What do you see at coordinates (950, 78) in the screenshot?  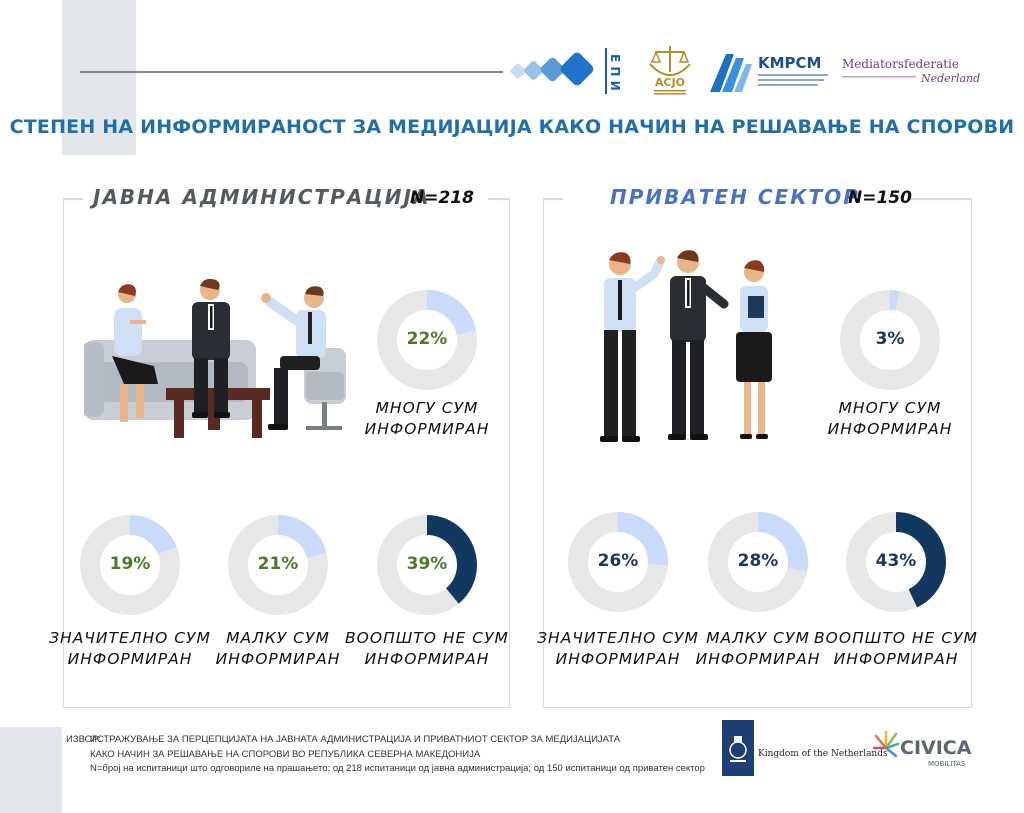 I see `mediators-logo-line2: Nederland` at bounding box center [950, 78].